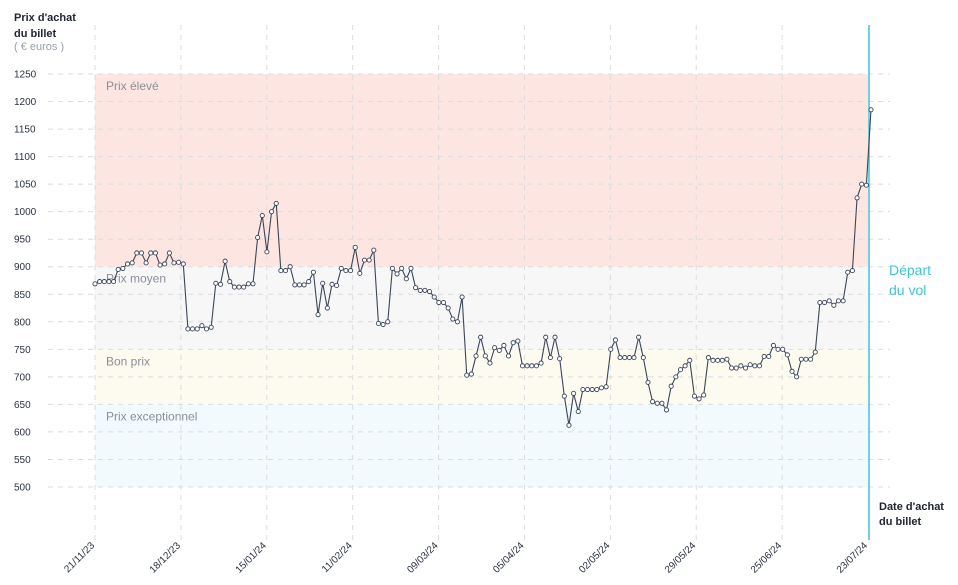  Describe the element at coordinates (136, 279) in the screenshot. I see `zone-label: Prix moyen` at that location.